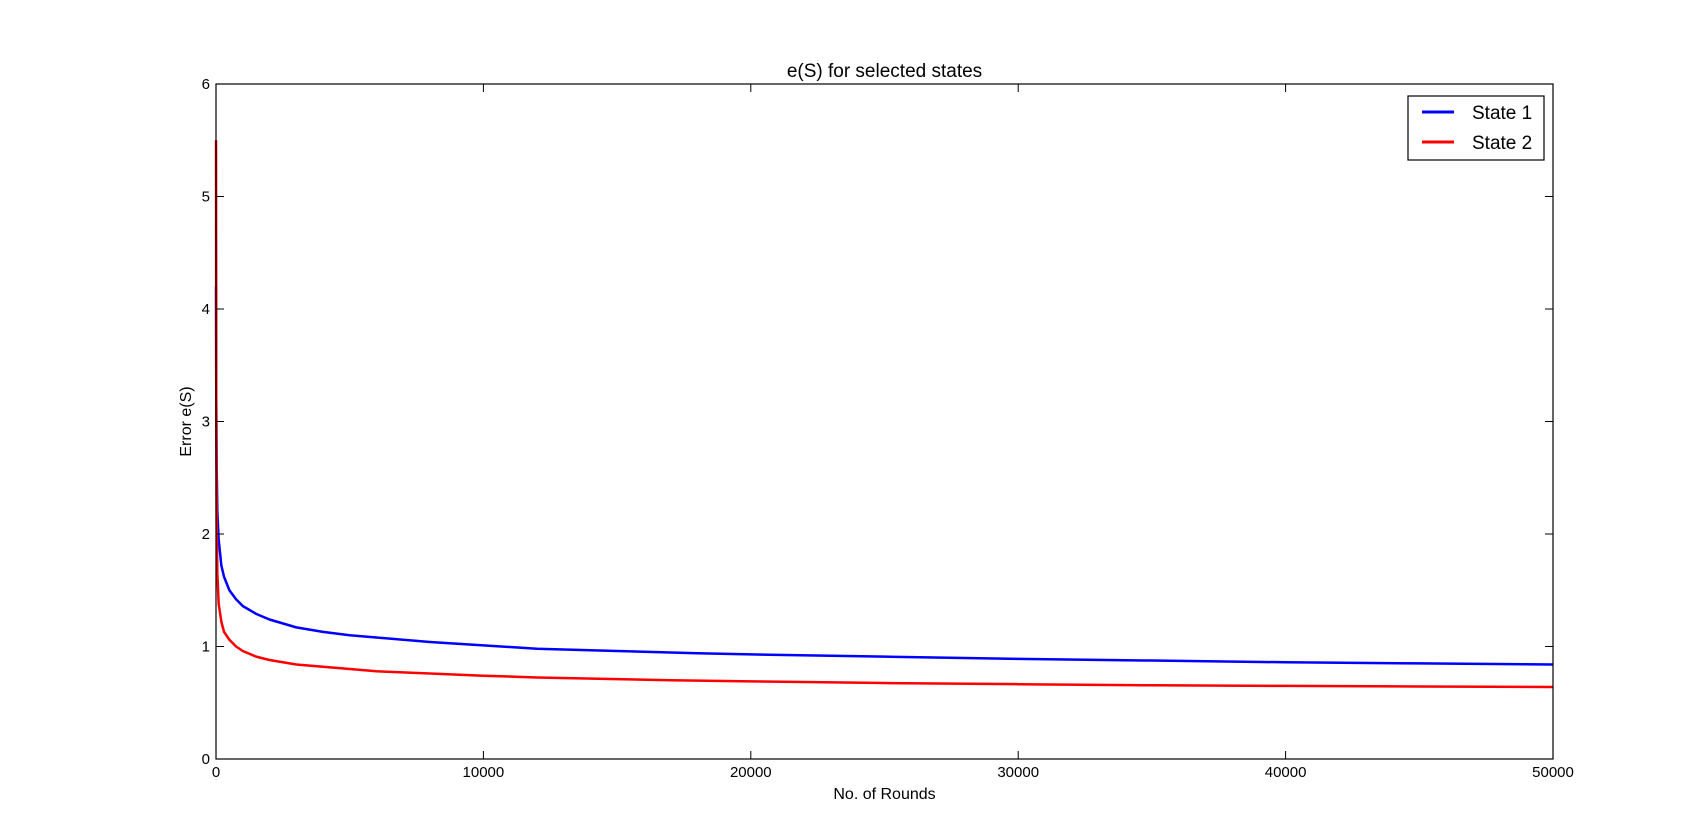 This screenshot has width=1707, height=835. What do you see at coordinates (206, 309) in the screenshot?
I see `y-tick-label: 4` at bounding box center [206, 309].